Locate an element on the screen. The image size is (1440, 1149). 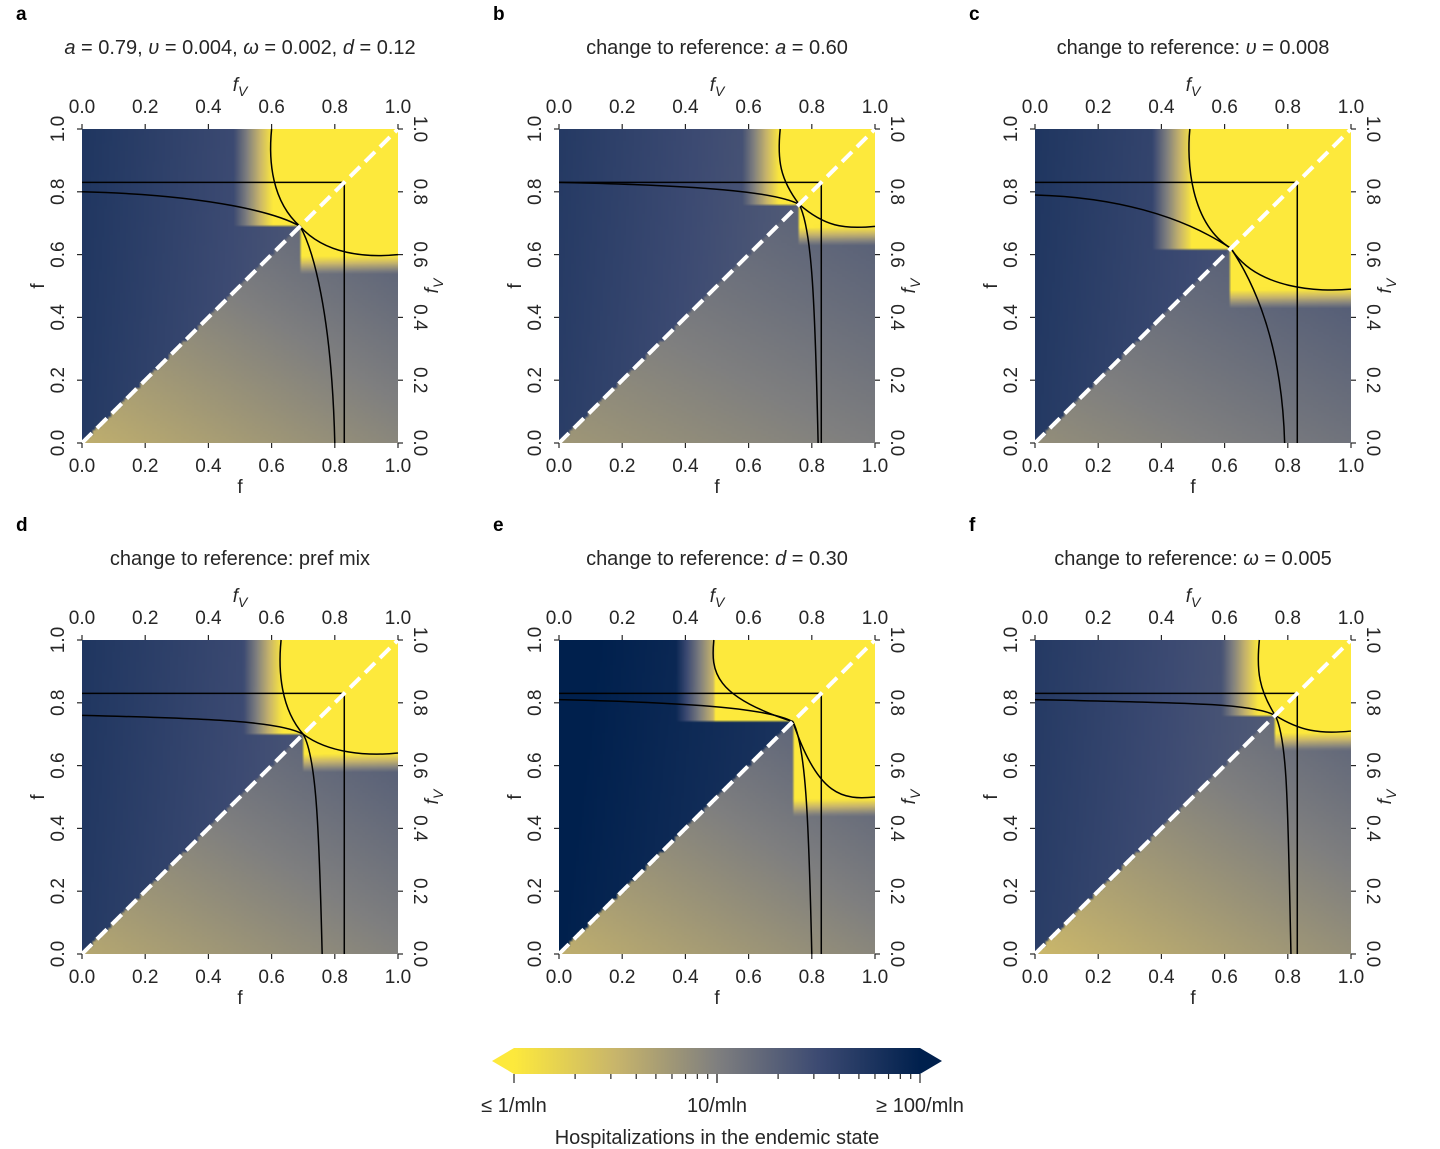
panel-letter: b is located at coordinates (499, 14).